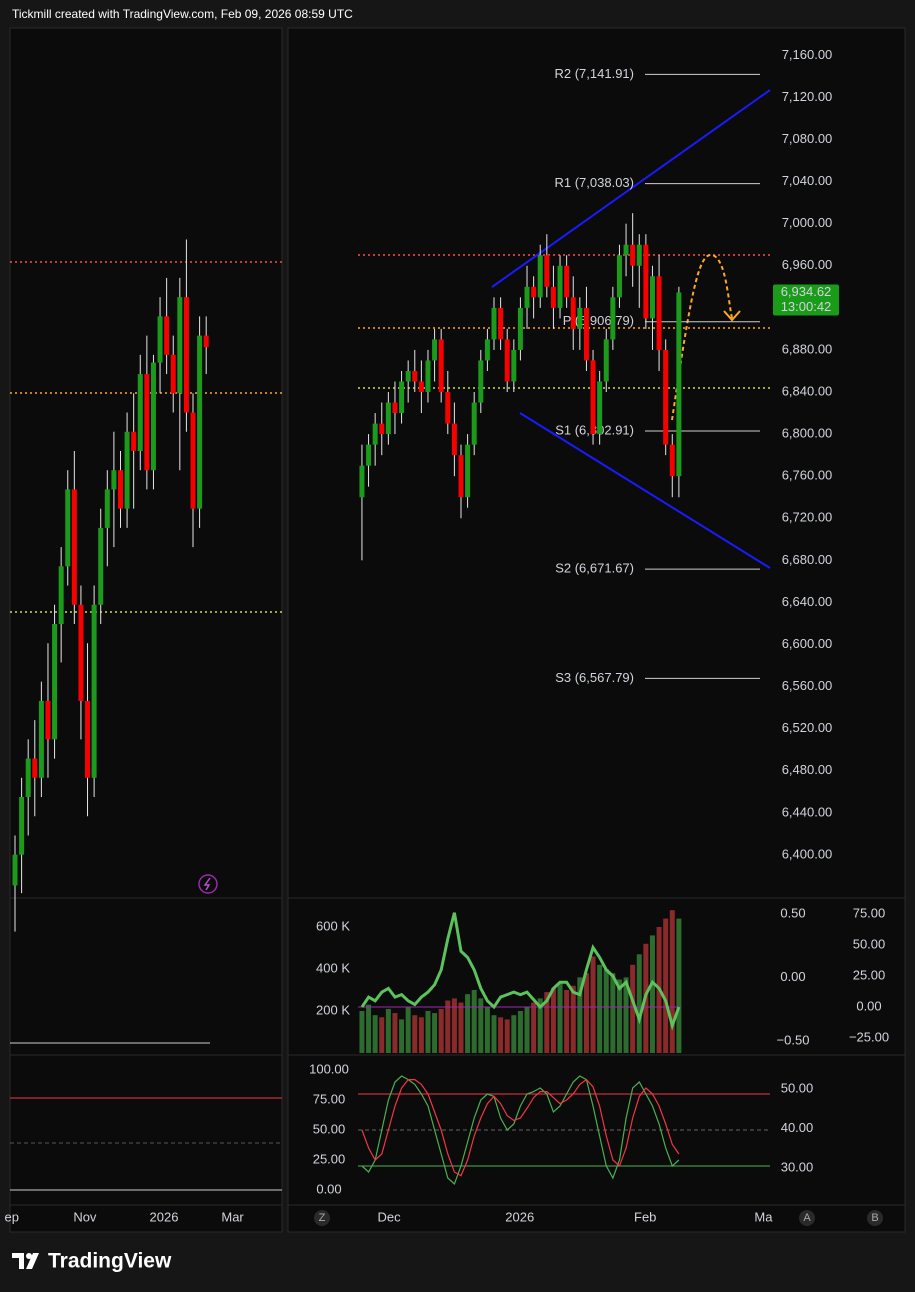 The height and width of the screenshot is (1292, 915). What do you see at coordinates (333, 925) in the screenshot?
I see `y-tick-label: 600 K` at bounding box center [333, 925].